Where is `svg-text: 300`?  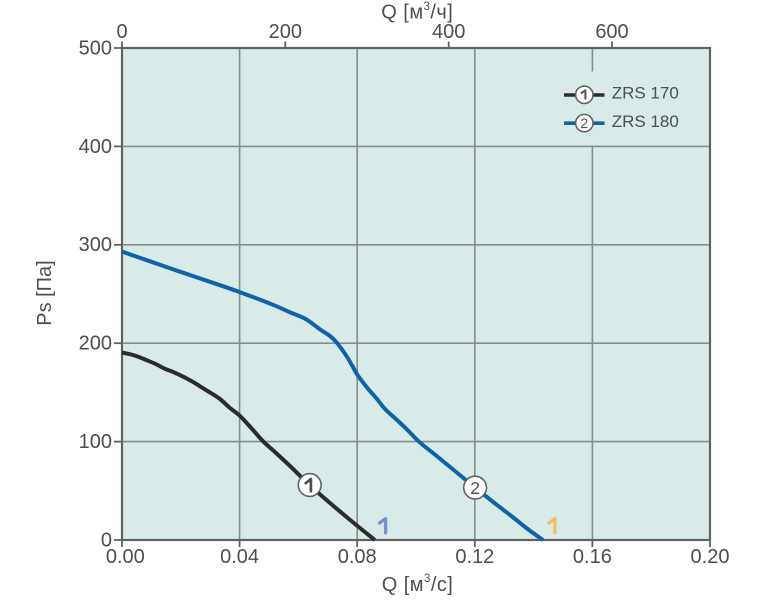 svg-text: 300 is located at coordinates (95, 245).